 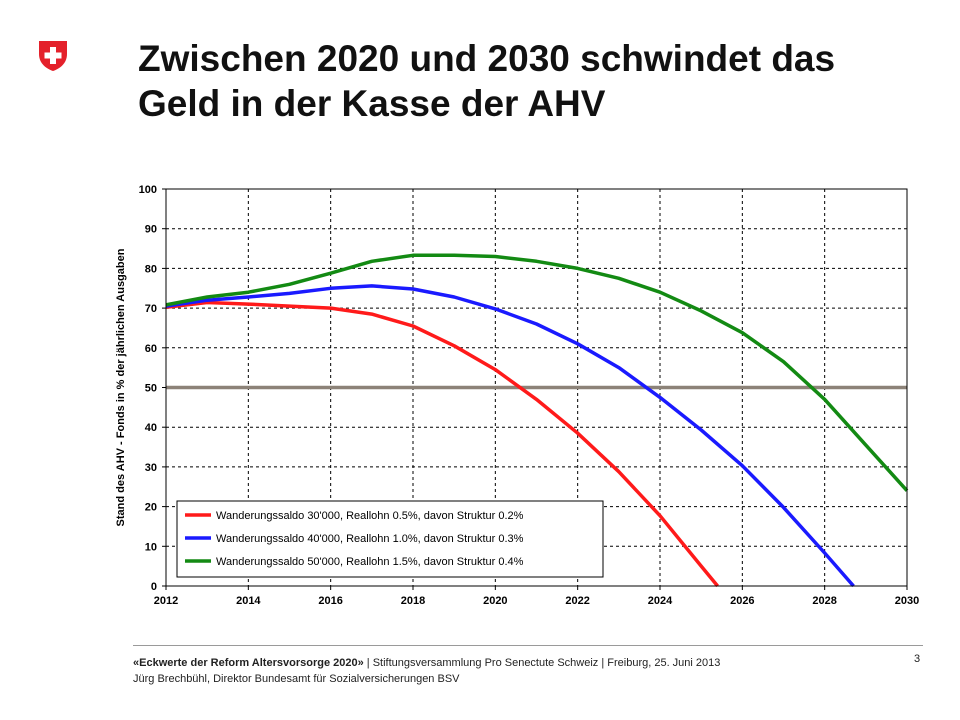 What do you see at coordinates (660, 601) in the screenshot?
I see `x-tick-label-2024: 2024` at bounding box center [660, 601].